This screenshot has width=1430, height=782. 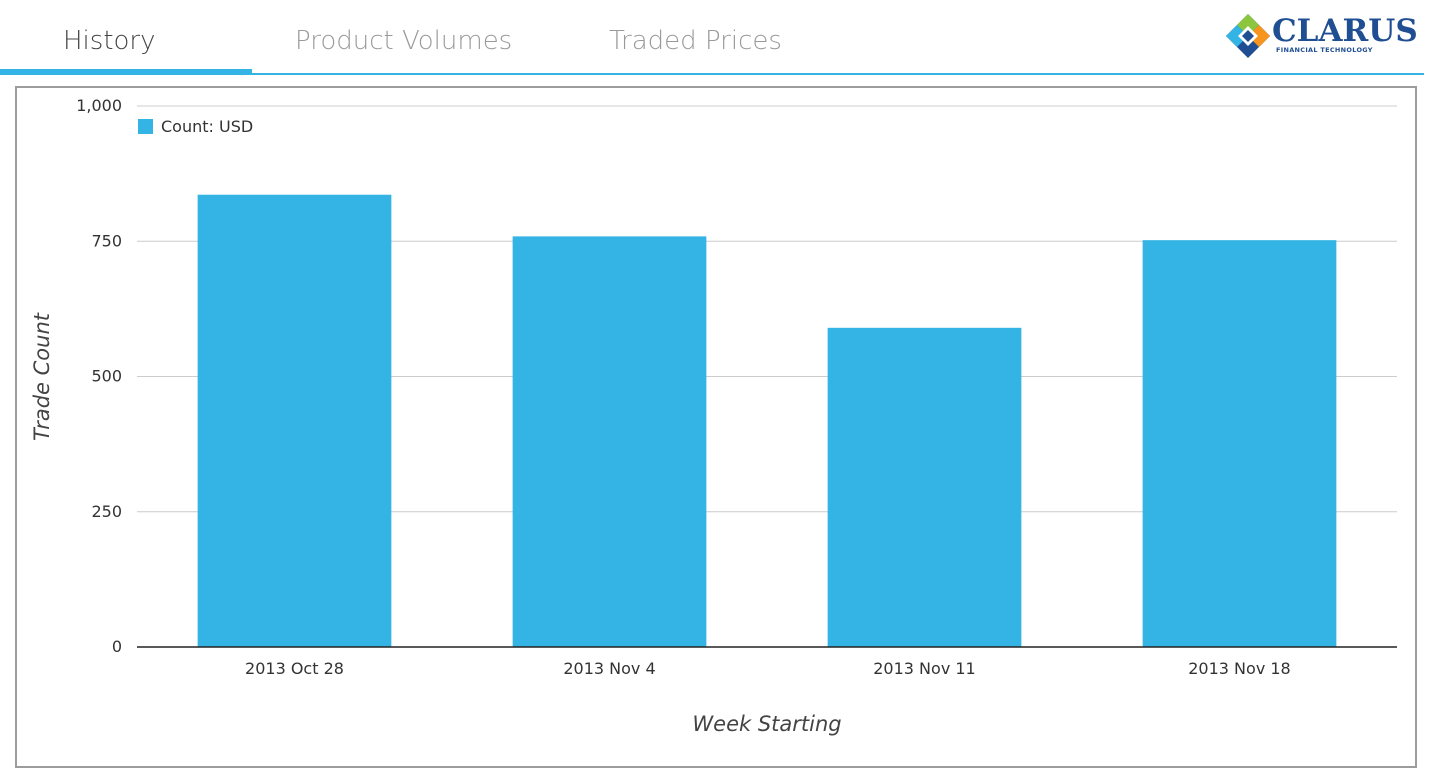 I want to click on active-tab-indicator, so click(x=126, y=72).